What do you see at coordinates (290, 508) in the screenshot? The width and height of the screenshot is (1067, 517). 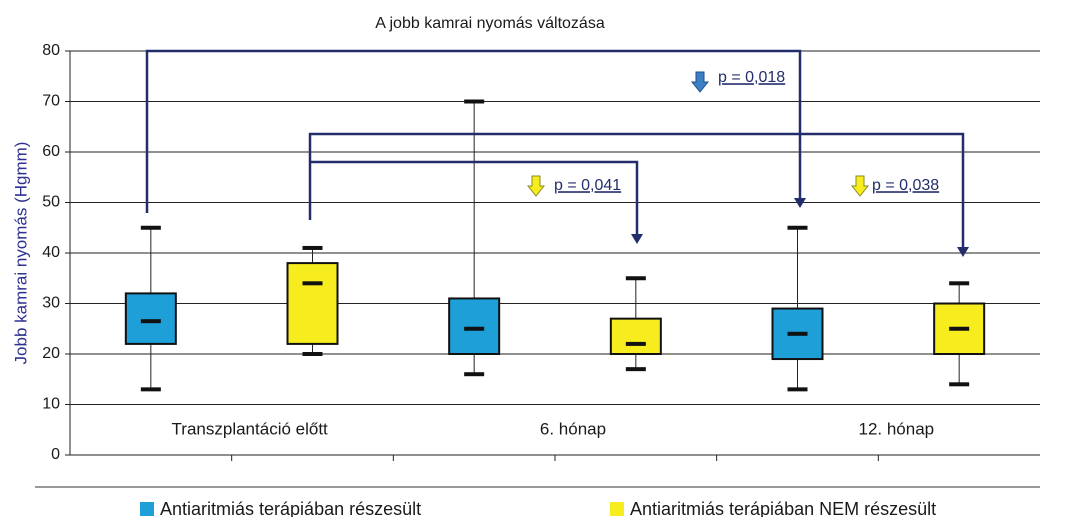 I see `legend-label: Antiaritmiás terápiában részesült` at bounding box center [290, 508].